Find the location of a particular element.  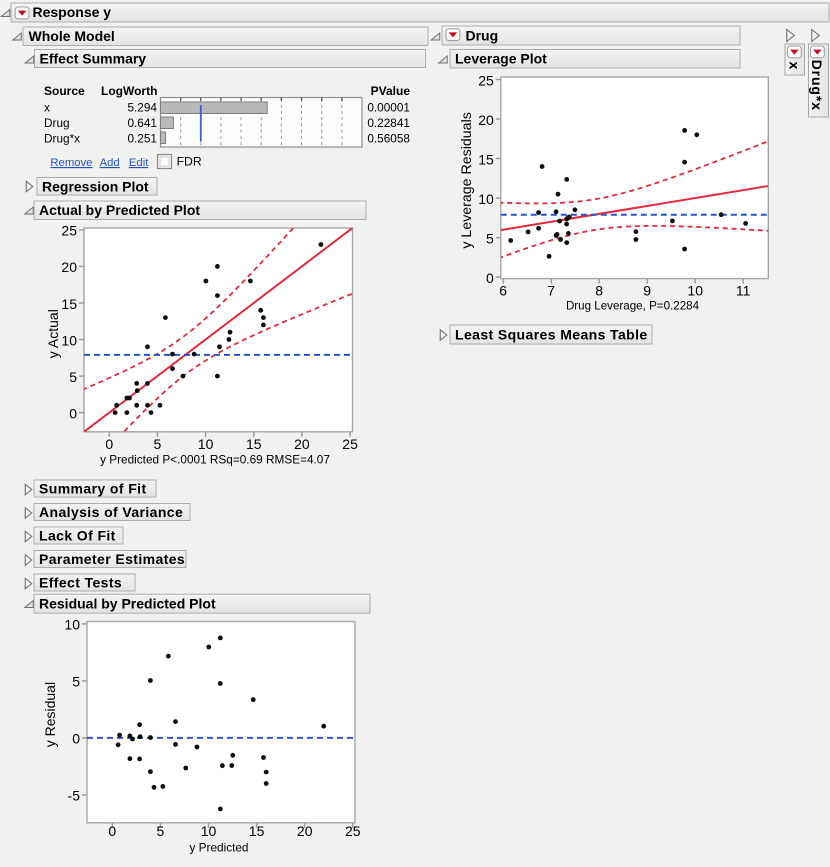

svg-text: Actual by Predicted Plot is located at coordinates (119, 210).